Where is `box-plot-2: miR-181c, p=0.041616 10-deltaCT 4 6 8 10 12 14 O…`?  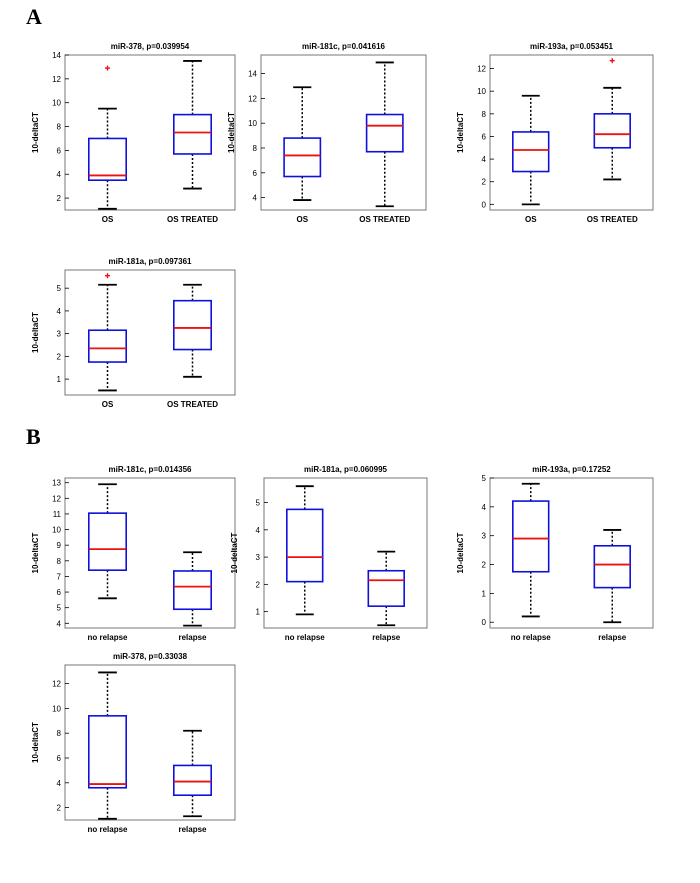 box-plot-2: miR-181c, p=0.041616 10-deltaCT 4 6 8 10 12 14 O… is located at coordinates (327, 133).